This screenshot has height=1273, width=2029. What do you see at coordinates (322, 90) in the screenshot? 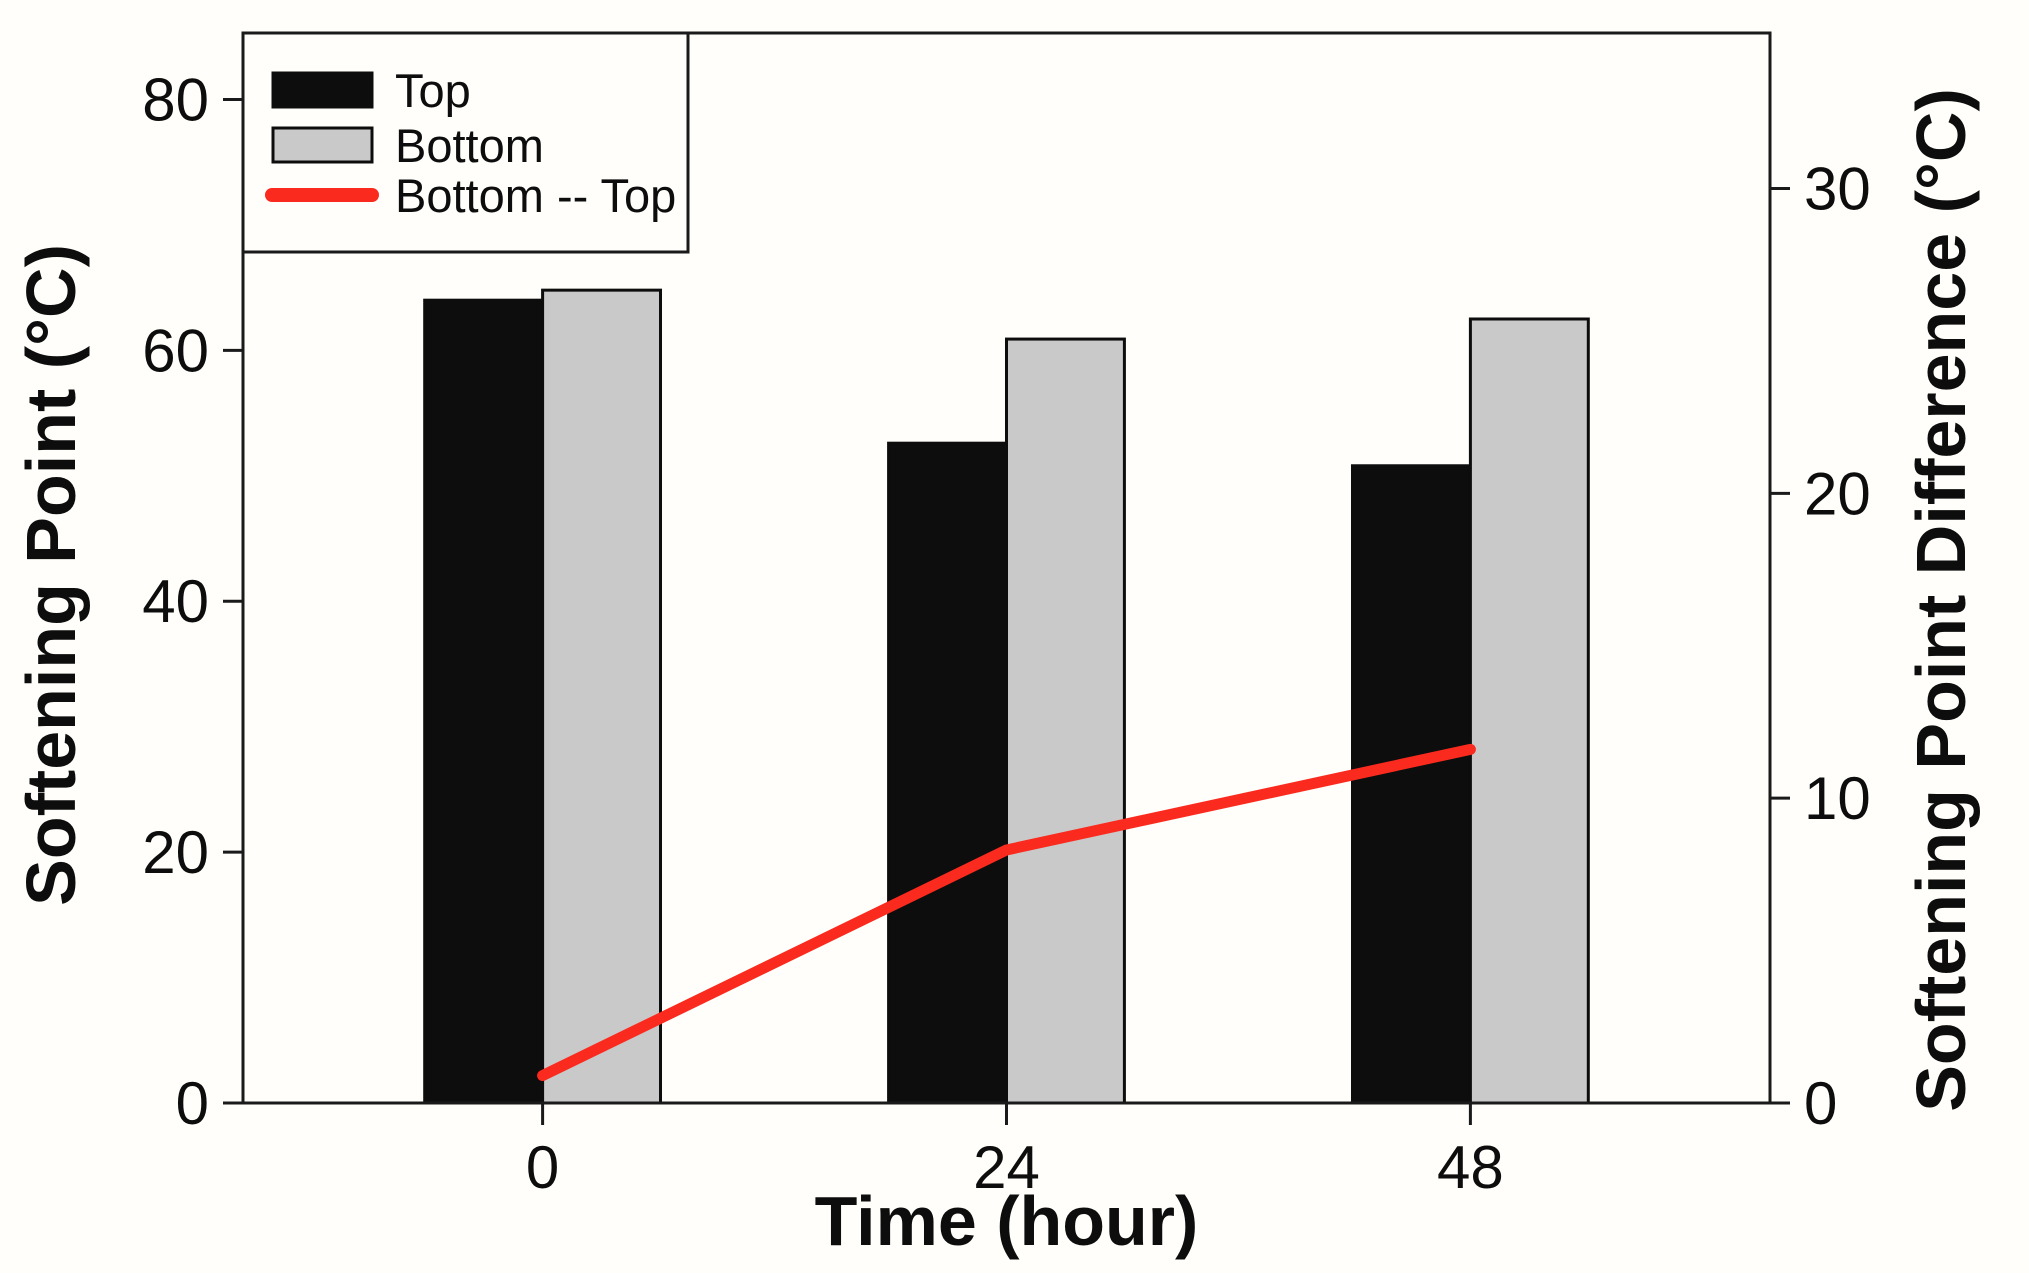
I see `legend-swatch-top` at bounding box center [322, 90].